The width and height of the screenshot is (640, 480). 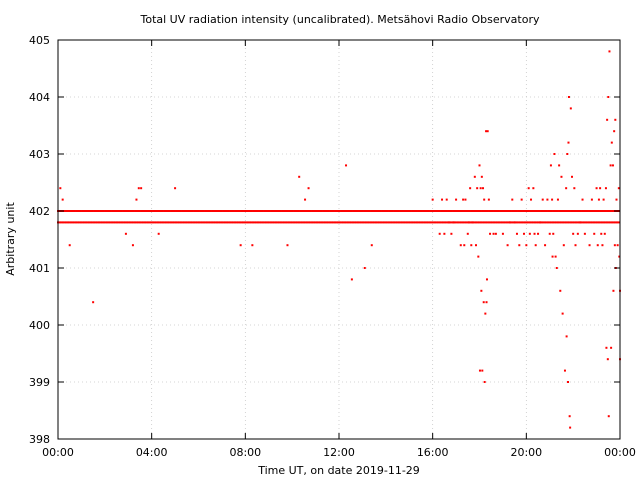 What do you see at coordinates (39, 268) in the screenshot?
I see `y-tick-label: 401` at bounding box center [39, 268].